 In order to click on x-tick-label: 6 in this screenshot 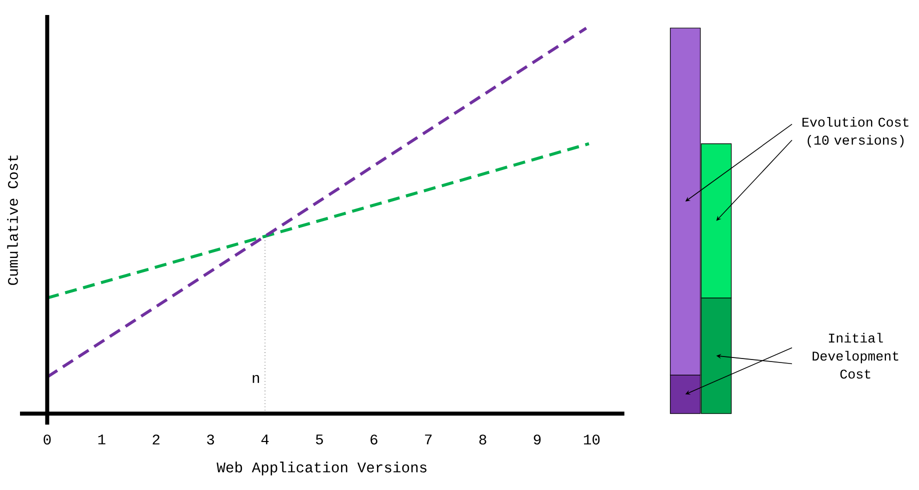, I will do `click(374, 439)`.